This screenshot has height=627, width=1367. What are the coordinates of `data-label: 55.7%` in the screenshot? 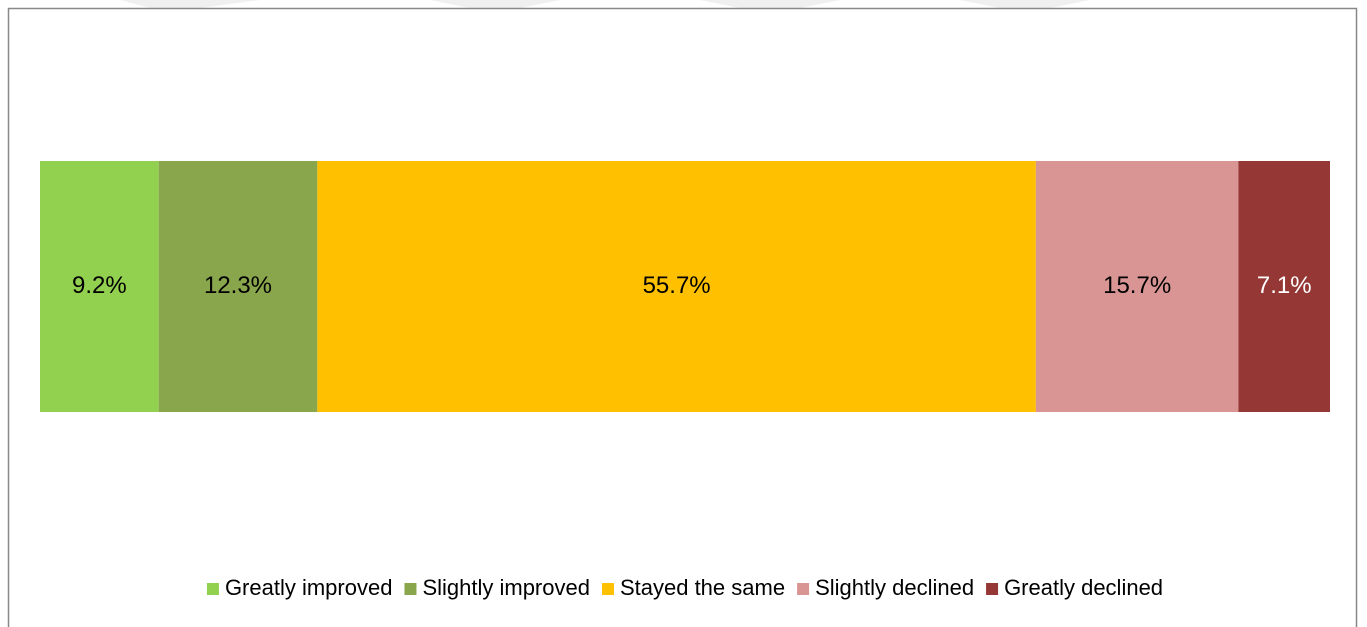 It's located at (677, 285).